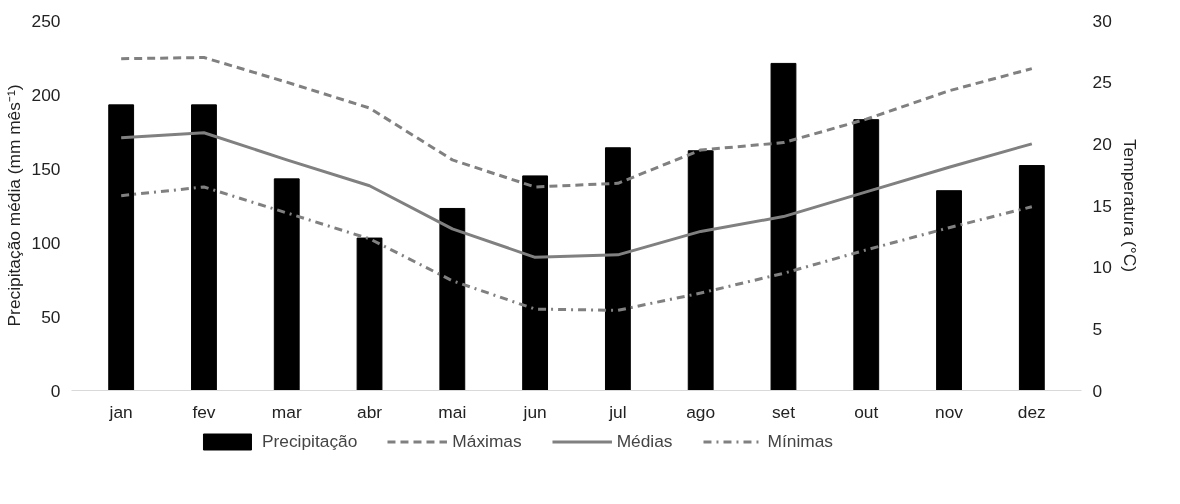 The height and width of the screenshot is (504, 1180). Describe the element at coordinates (1102, 20) in the screenshot. I see `y2-tick-label: 30` at that location.